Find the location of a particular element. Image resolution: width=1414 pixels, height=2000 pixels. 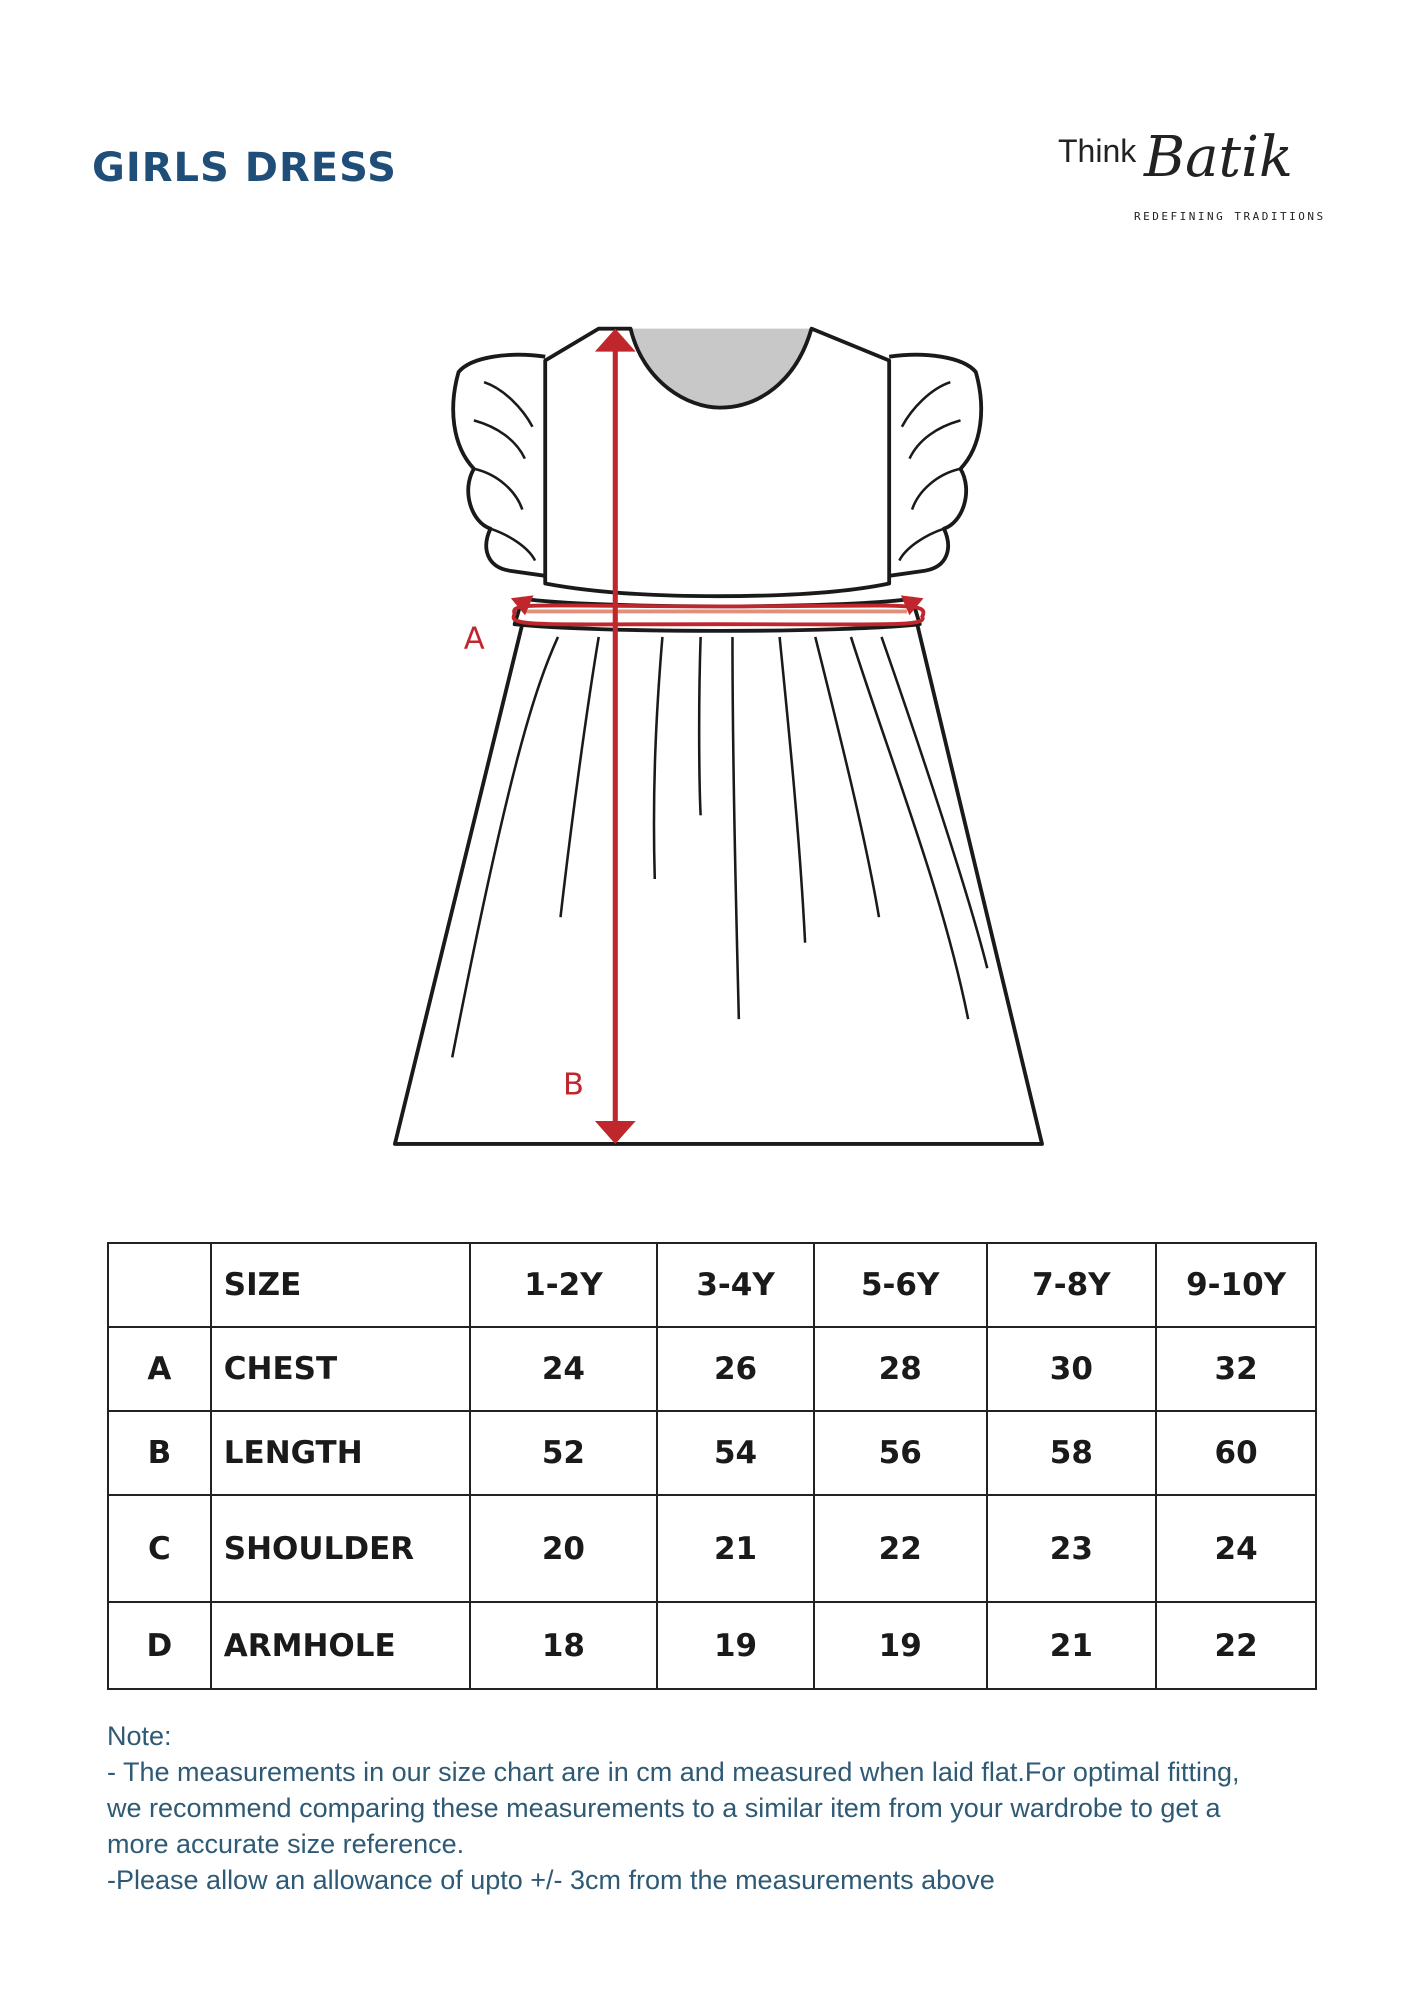

cell: 28 is located at coordinates (900, 1369).